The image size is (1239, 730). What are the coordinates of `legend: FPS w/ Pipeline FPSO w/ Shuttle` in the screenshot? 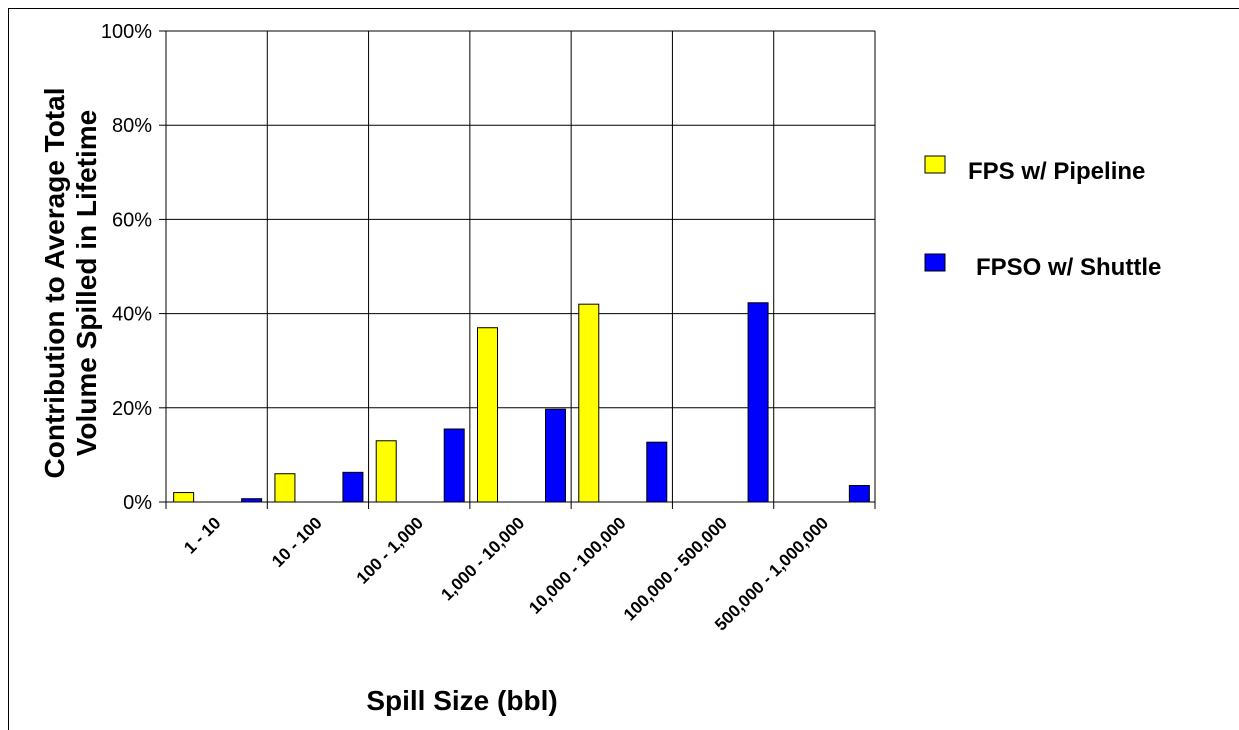 It's located at (1042, 218).